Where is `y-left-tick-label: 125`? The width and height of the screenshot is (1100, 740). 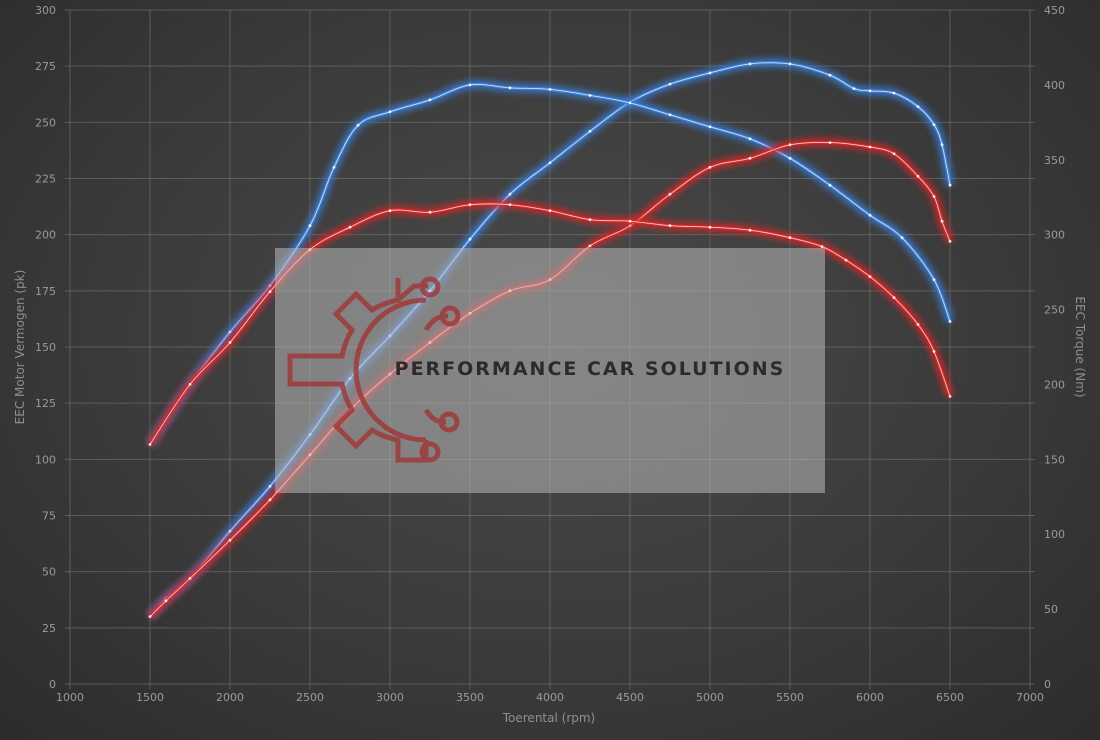 y-left-tick-label: 125 is located at coordinates (45, 403).